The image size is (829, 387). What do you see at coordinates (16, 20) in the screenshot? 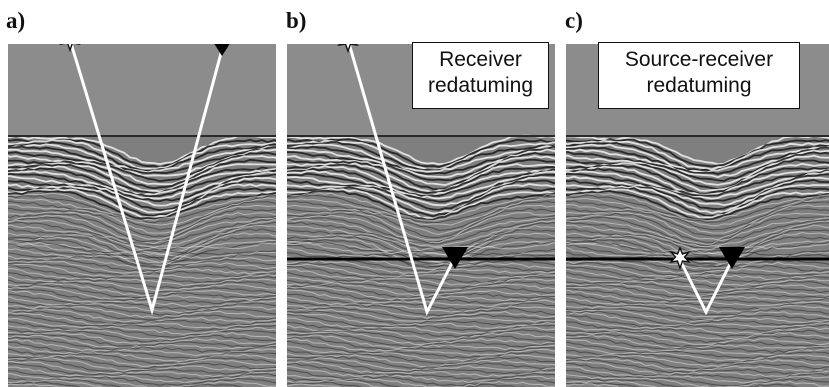
I see `panel-letter-a: a)` at bounding box center [16, 20].